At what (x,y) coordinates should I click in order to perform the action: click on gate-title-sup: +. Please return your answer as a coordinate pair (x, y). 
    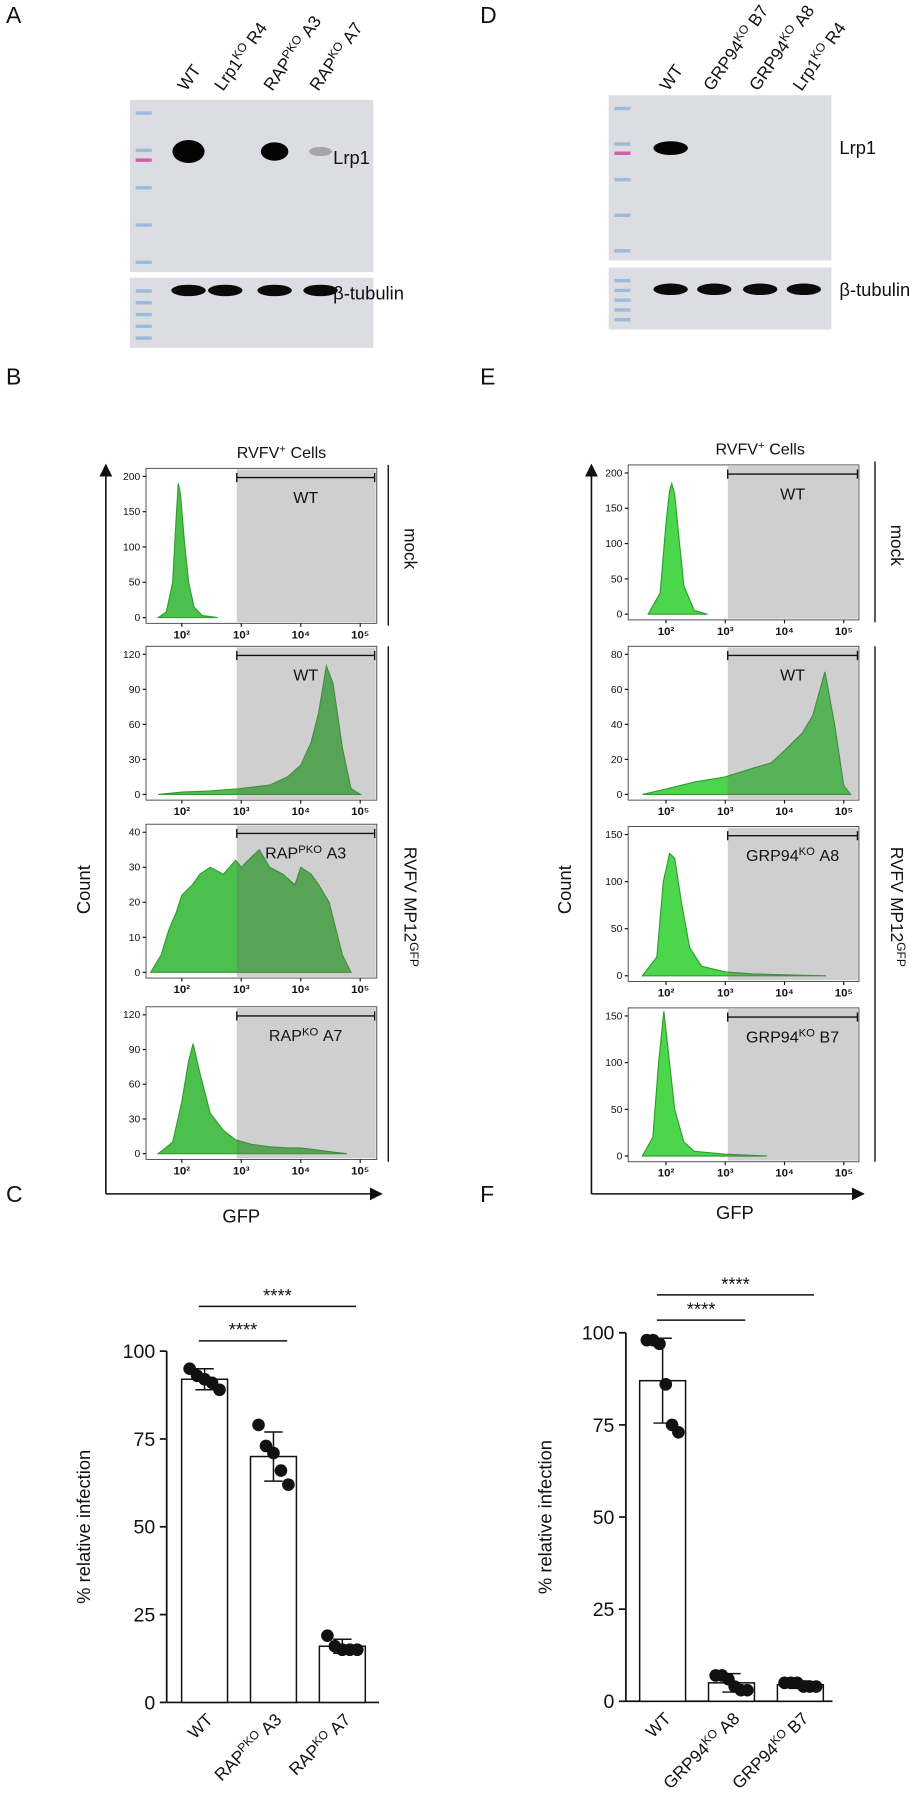
    Looking at the image, I should click on (761, 446).